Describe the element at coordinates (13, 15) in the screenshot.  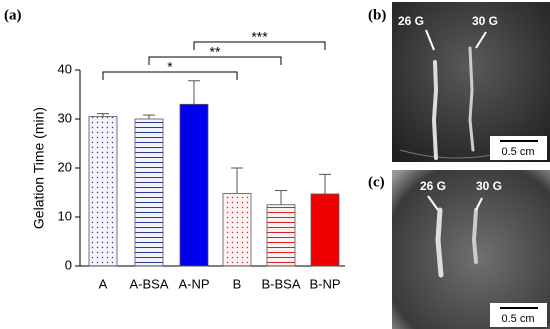
I see `panel-label: (a)` at that location.